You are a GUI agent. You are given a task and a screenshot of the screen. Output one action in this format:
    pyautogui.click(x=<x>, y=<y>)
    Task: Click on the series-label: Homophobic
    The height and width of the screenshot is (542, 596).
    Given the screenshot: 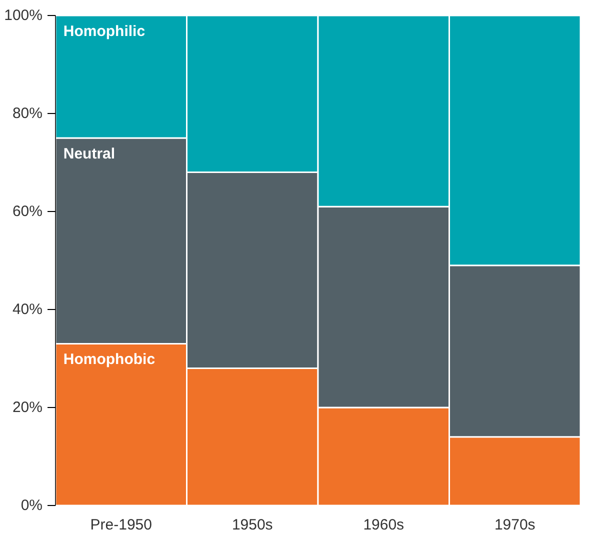 What is the action you would take?
    pyautogui.click(x=109, y=359)
    